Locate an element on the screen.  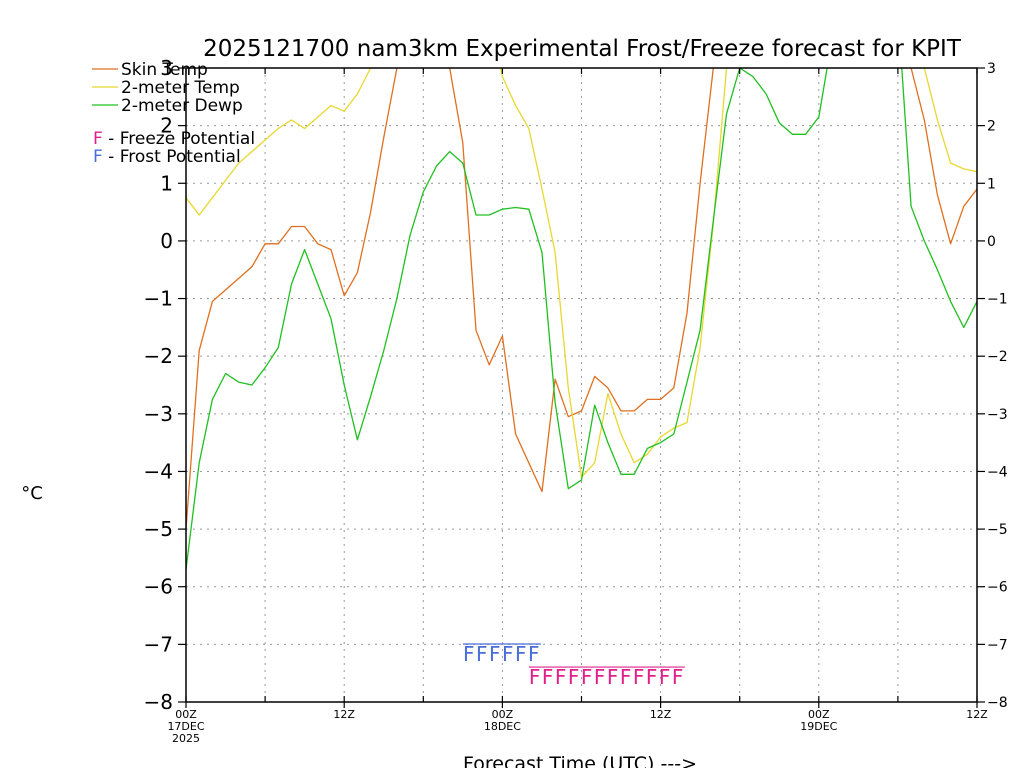
y-axis-label: °C is located at coordinates (32, 493).